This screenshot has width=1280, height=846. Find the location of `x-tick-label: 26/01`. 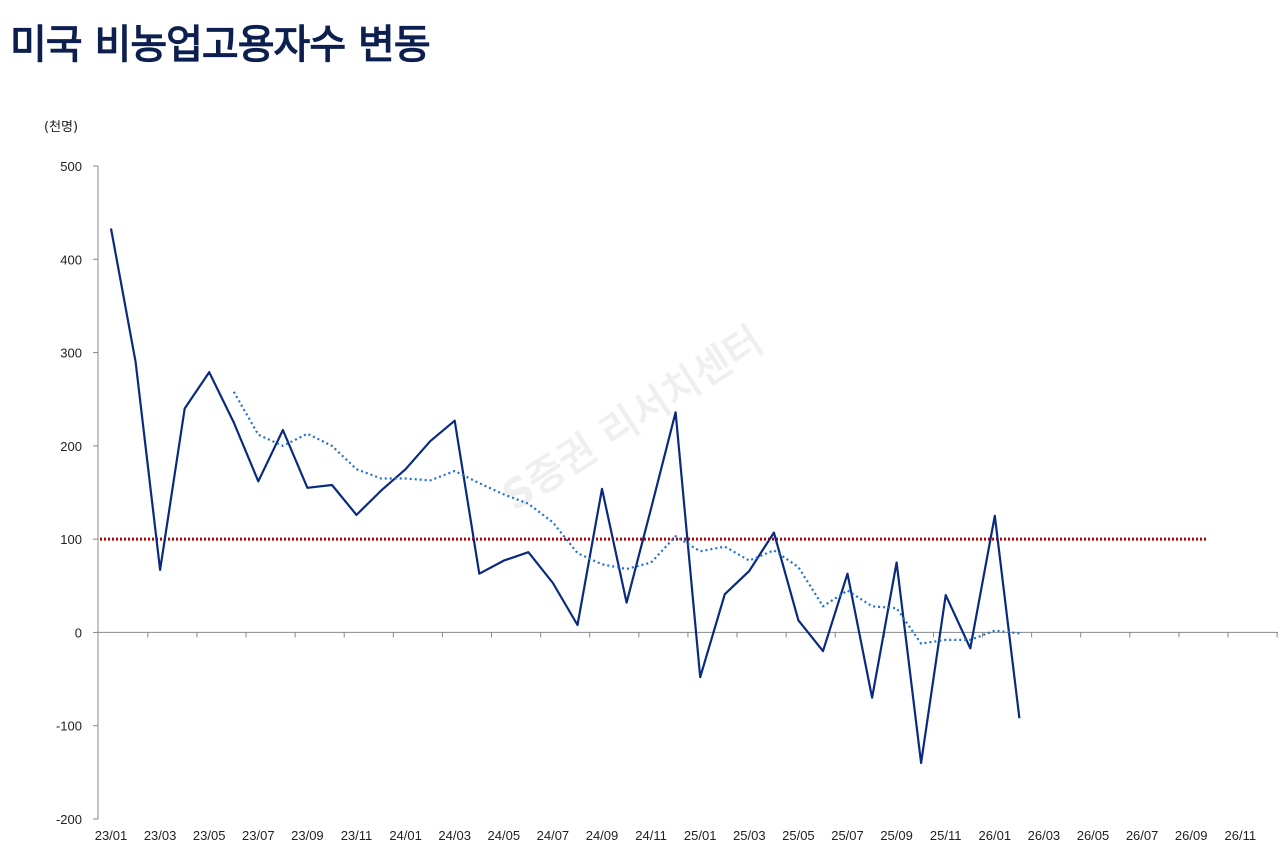

x-tick-label: 26/01 is located at coordinates (995, 835).